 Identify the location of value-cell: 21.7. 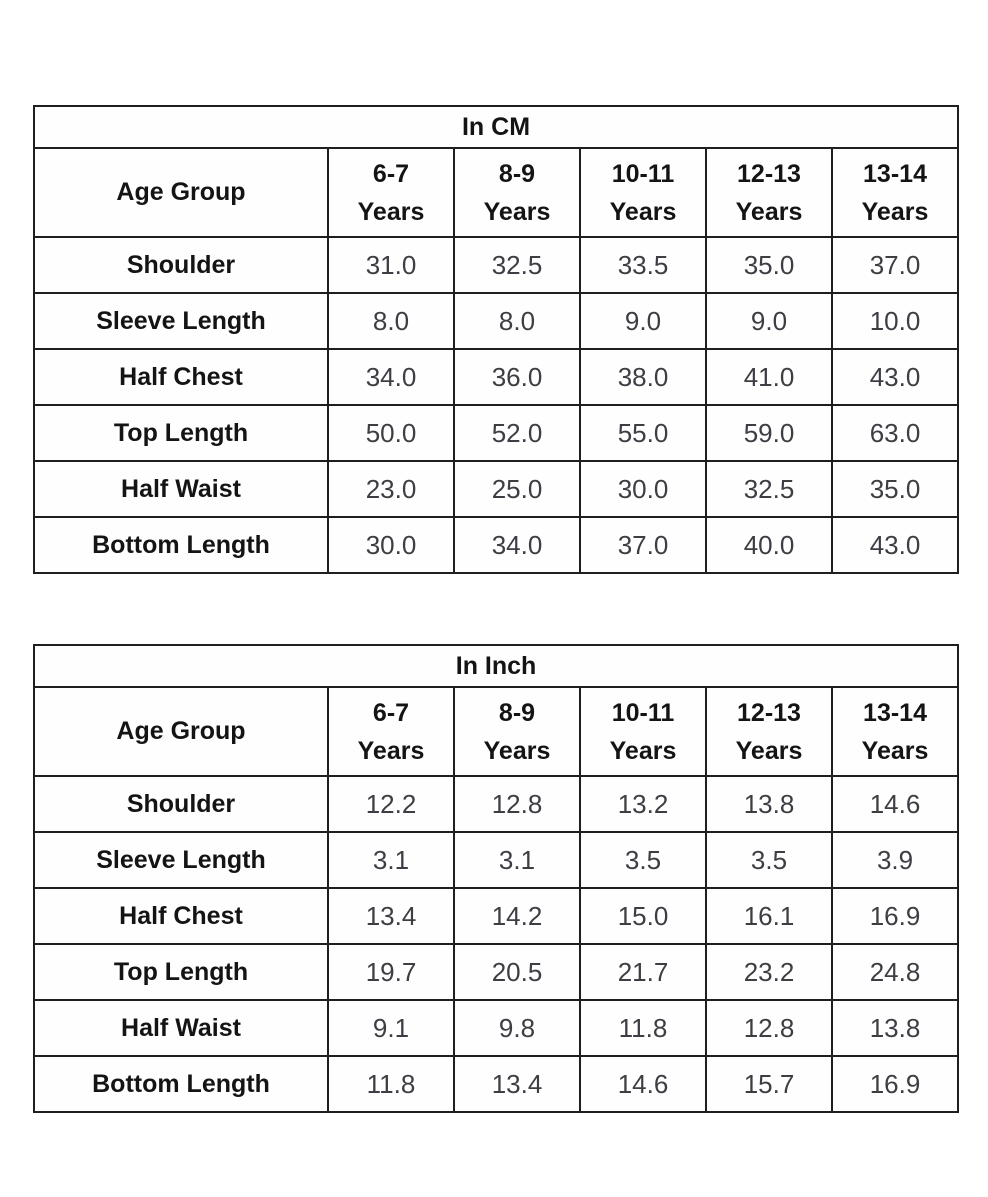
(643, 972).